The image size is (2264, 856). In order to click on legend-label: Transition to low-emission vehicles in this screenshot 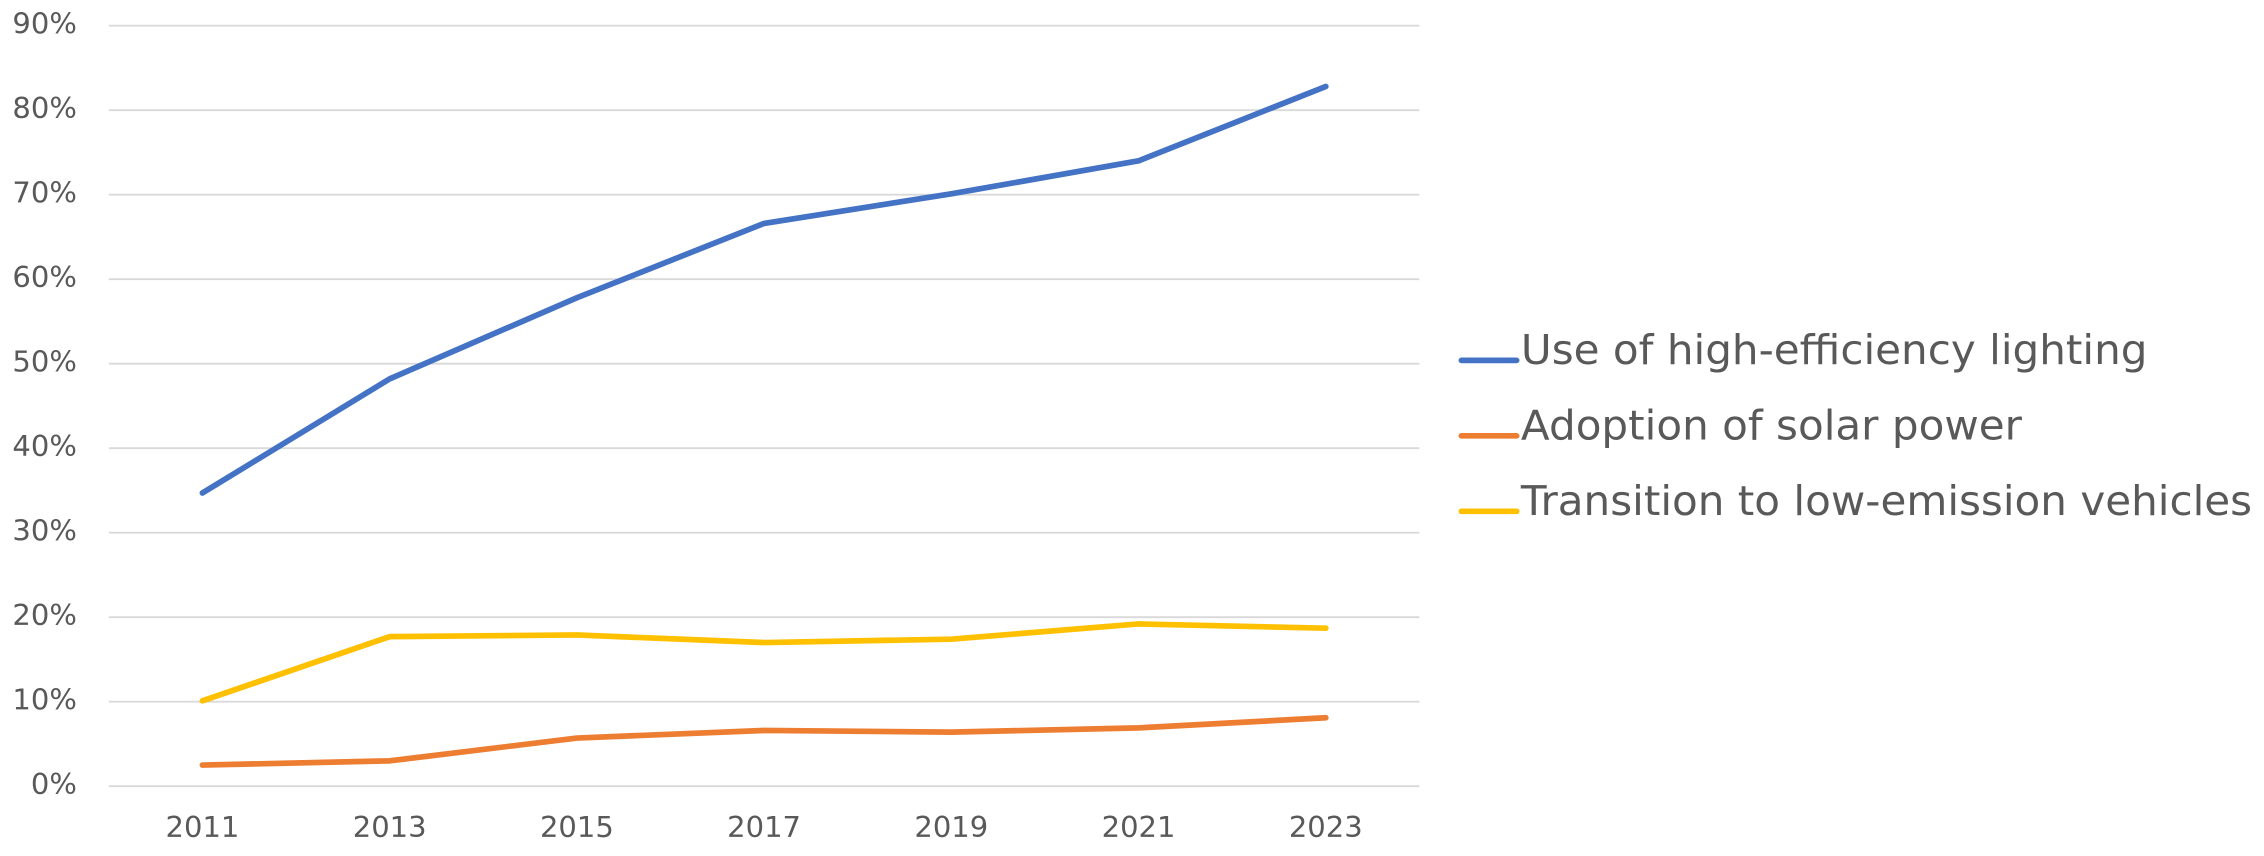, I will do `click(1886, 500)`.